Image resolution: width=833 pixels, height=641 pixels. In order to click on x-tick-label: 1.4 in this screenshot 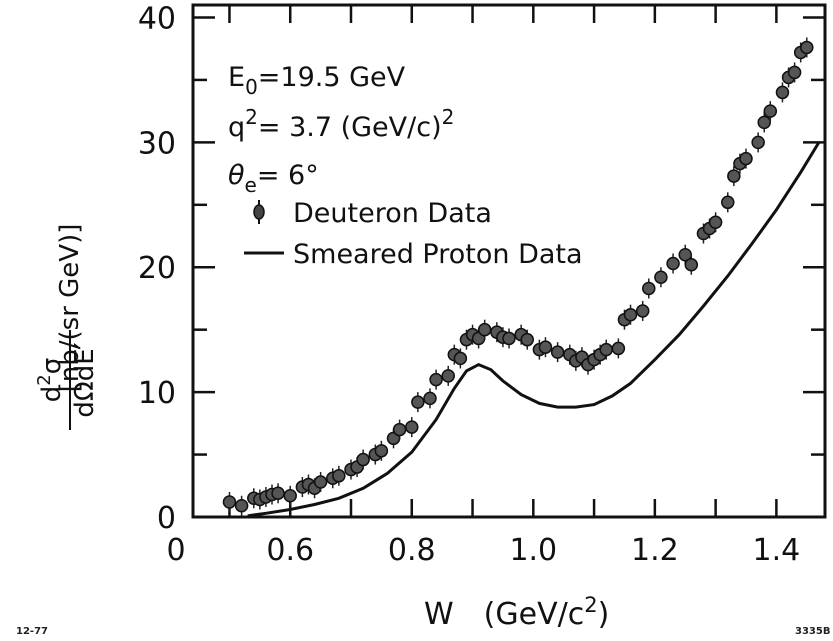, I will do `click(777, 550)`.